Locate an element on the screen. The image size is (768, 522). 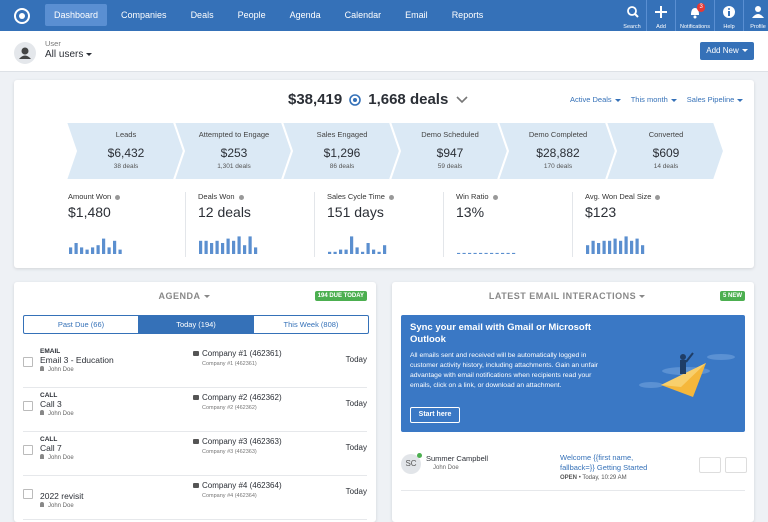
nav-item: People is located at coordinates (251, 15).